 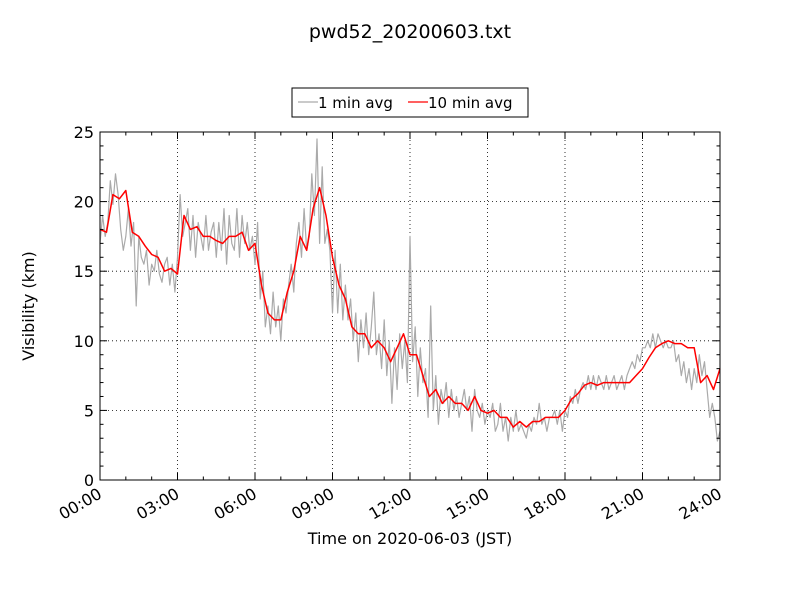 I want to click on x-tick-label: 15:00, so click(x=467, y=504).